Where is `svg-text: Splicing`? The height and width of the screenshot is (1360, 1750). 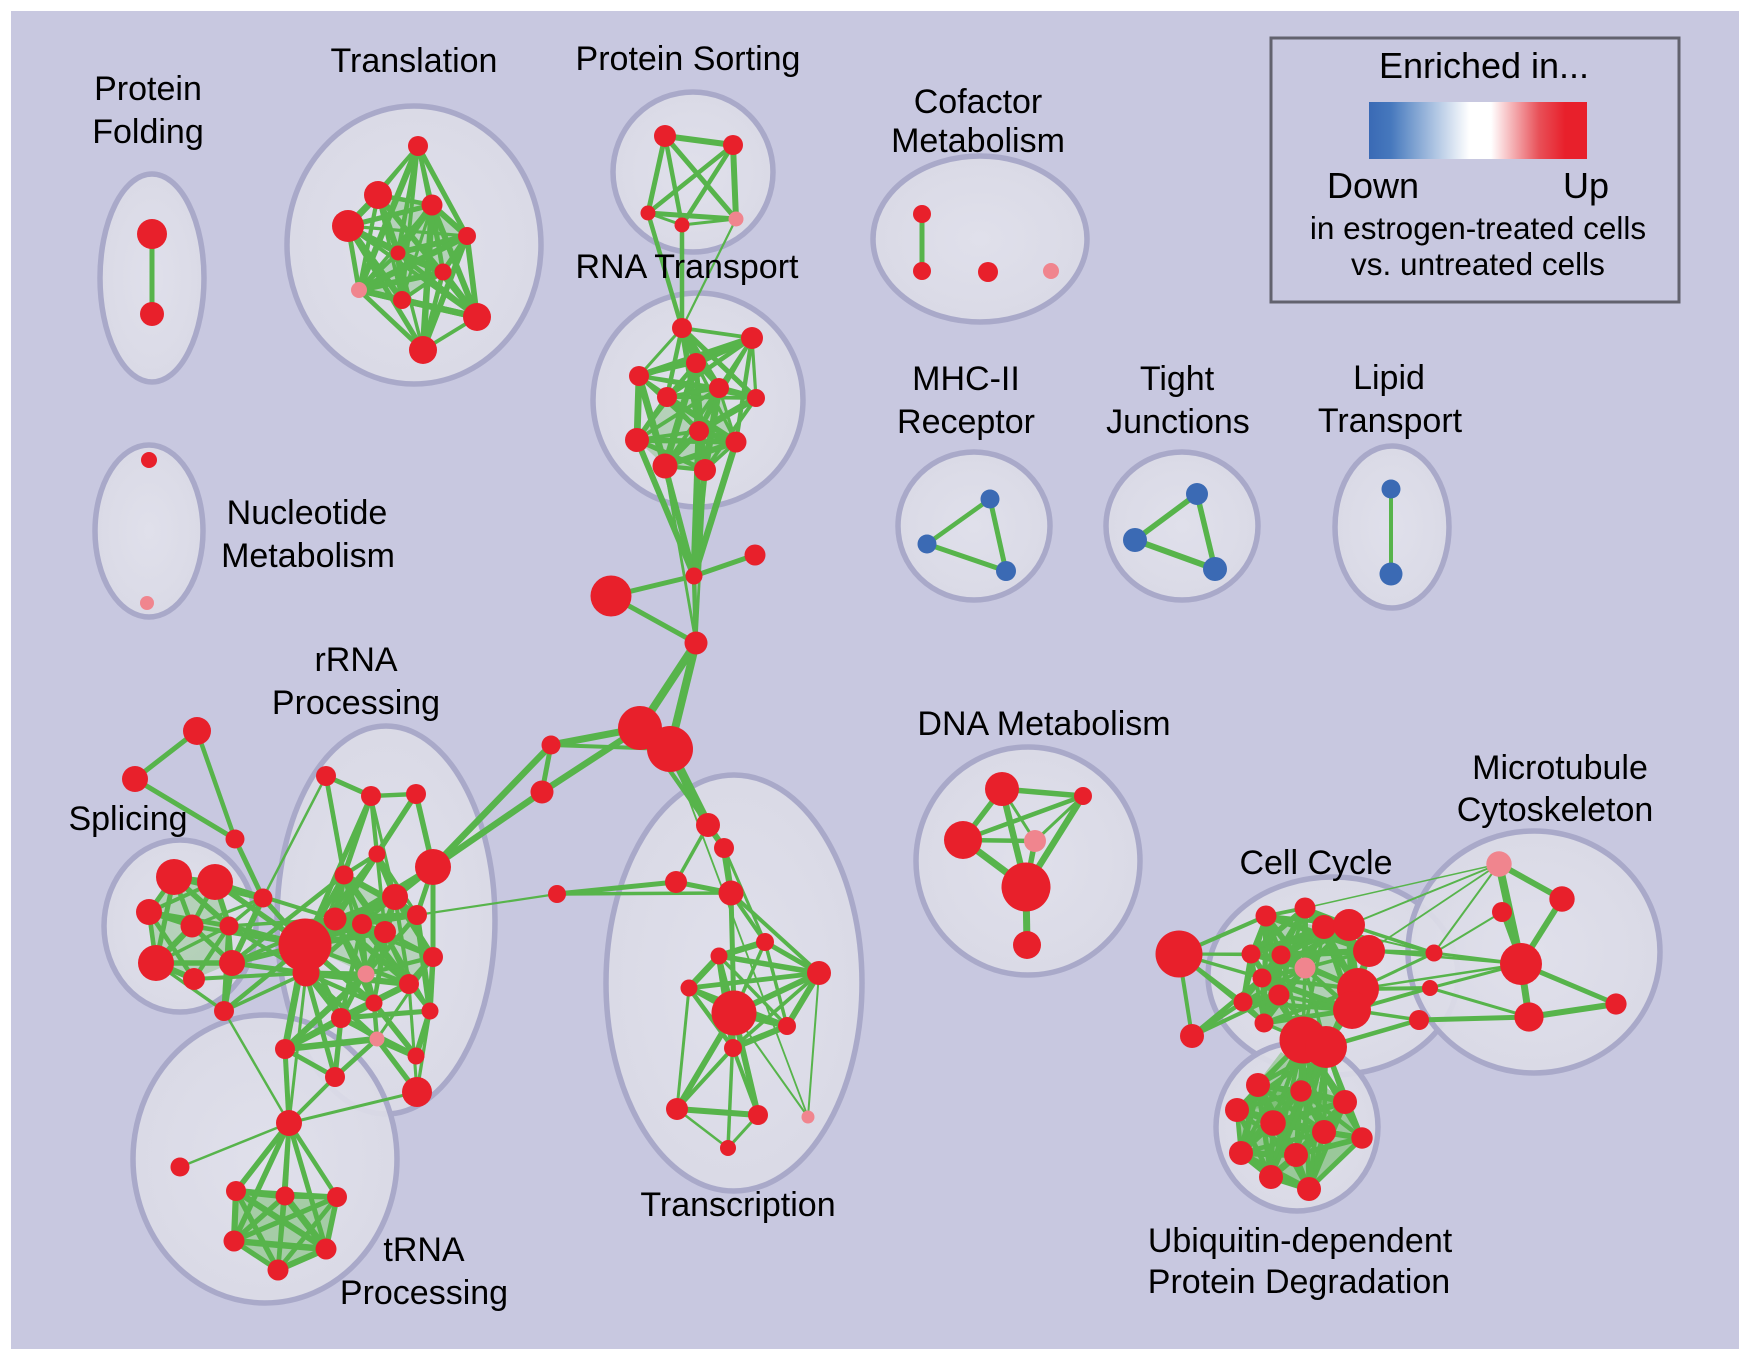 svg-text: Splicing is located at coordinates (127, 819).